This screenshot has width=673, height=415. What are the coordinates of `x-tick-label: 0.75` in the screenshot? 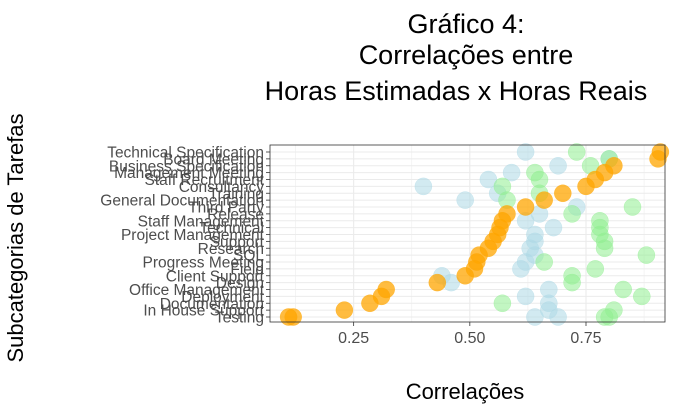 It's located at (585, 338).